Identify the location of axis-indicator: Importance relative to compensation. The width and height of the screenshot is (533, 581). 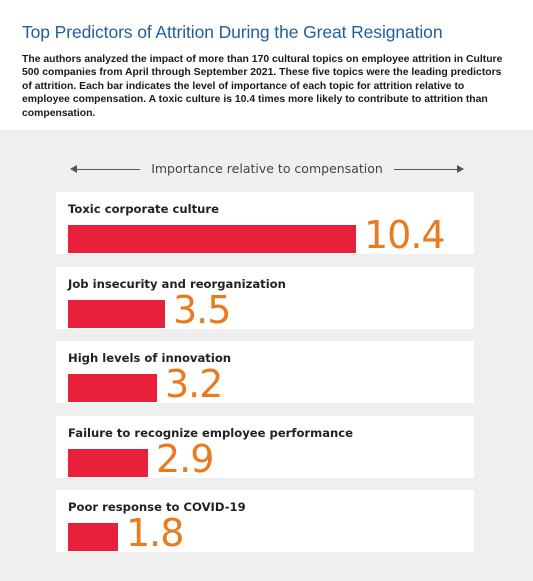
(267, 169).